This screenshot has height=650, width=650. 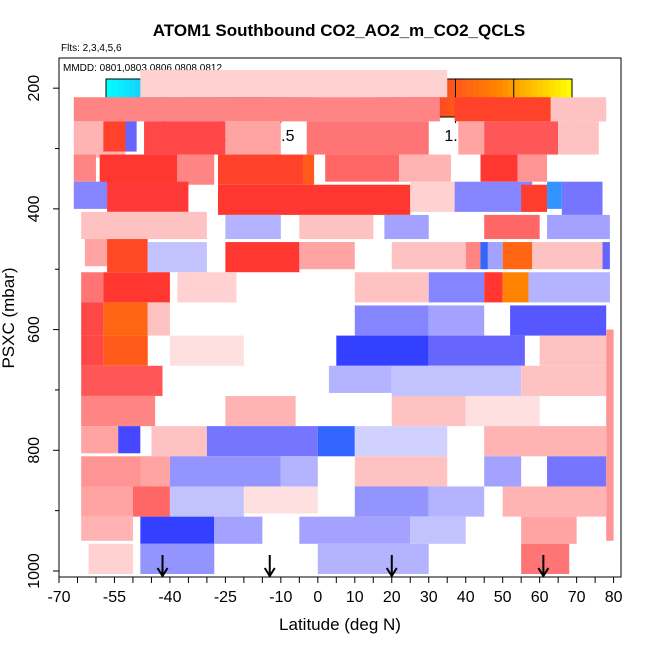 I want to click on chart-title: ATOM1 Southbound CO2_AO2_m_CO2_QCLS, so click(x=339, y=30).